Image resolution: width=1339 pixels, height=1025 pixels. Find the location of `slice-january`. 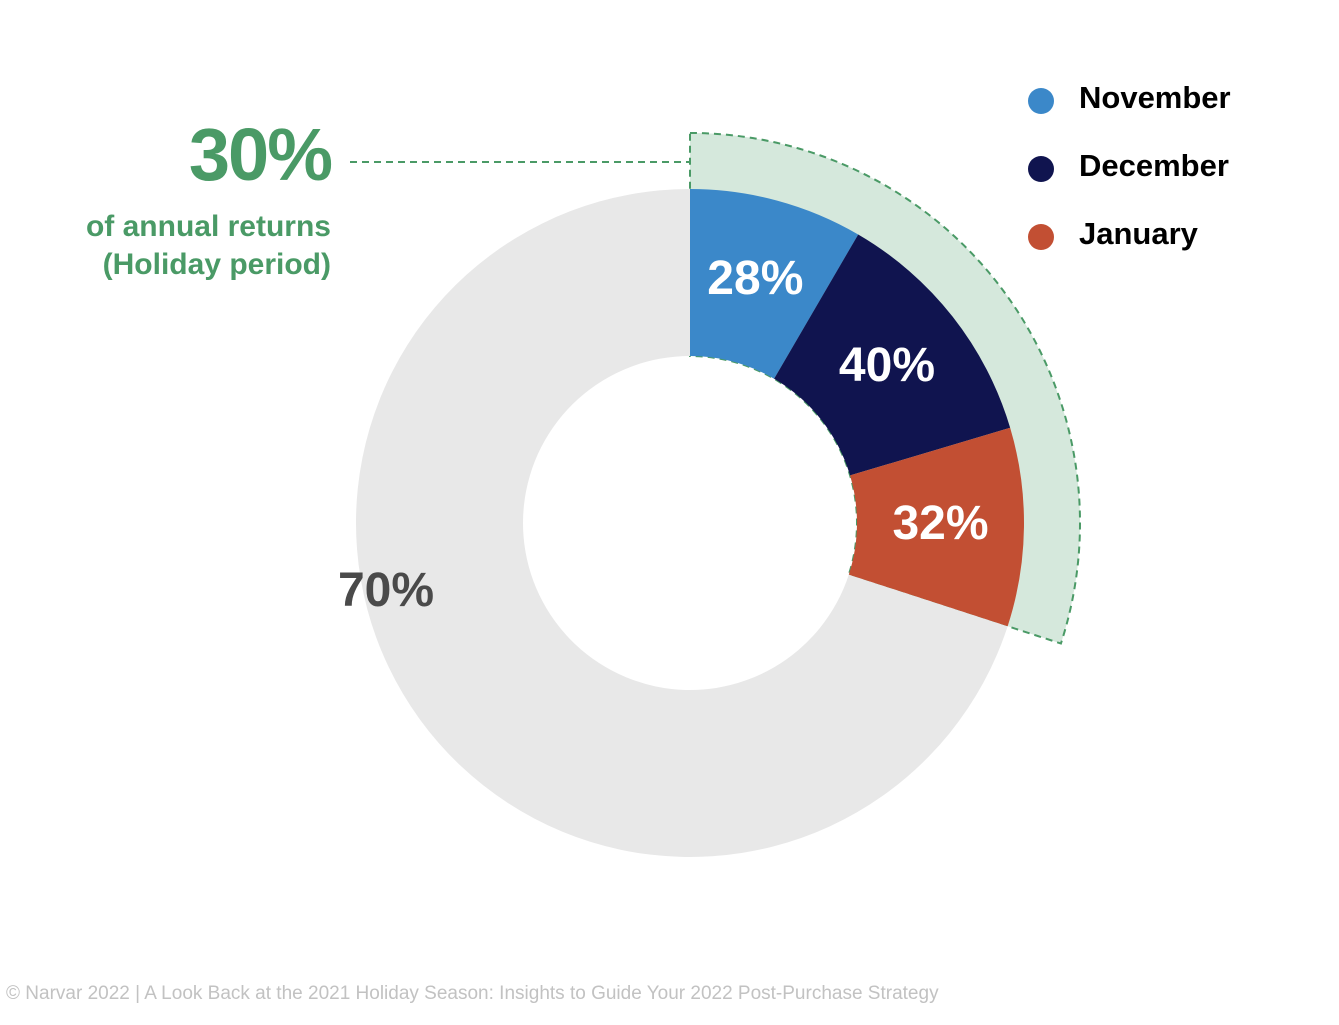

slice-january is located at coordinates (936, 527).